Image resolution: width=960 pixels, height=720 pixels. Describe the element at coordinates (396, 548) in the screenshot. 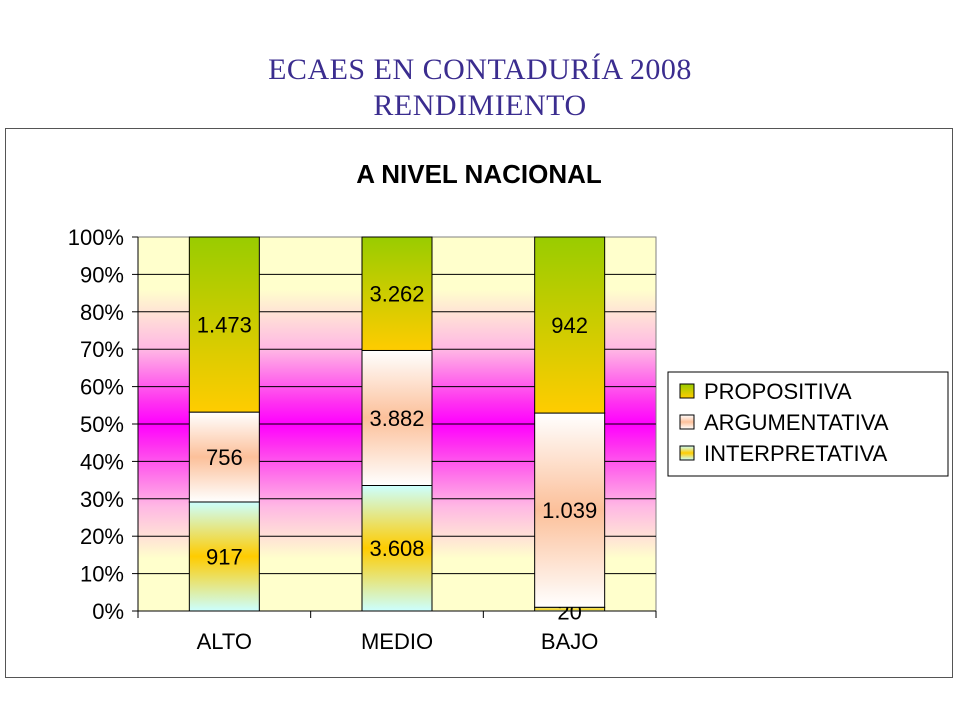

I see `data-label: 3.608` at that location.